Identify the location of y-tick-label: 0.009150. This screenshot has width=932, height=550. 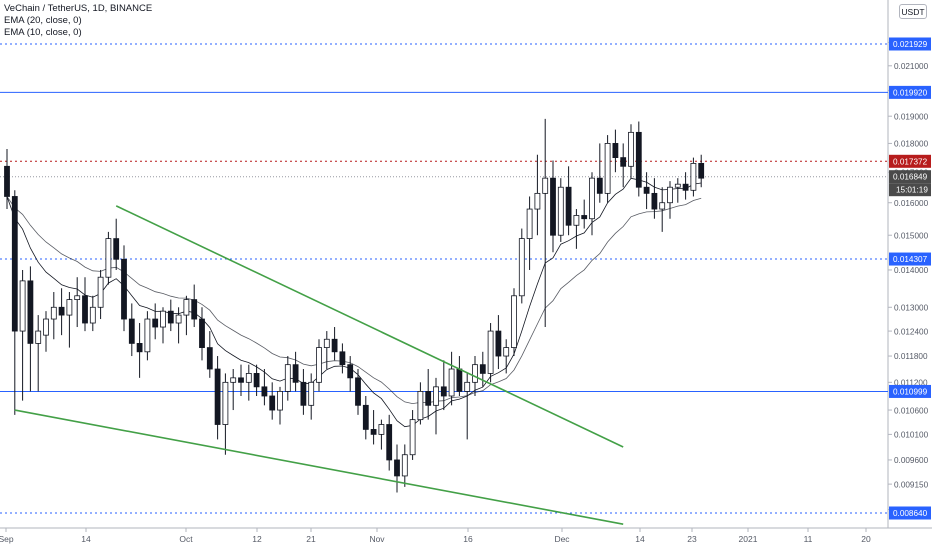
(911, 484).